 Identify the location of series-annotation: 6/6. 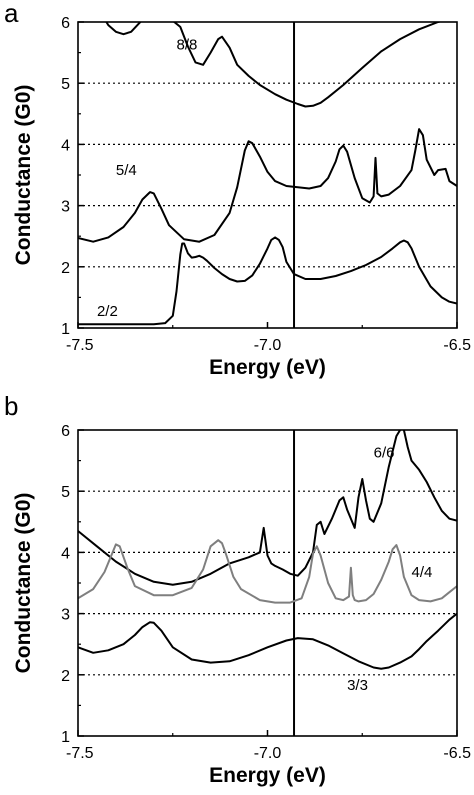
(384, 453).